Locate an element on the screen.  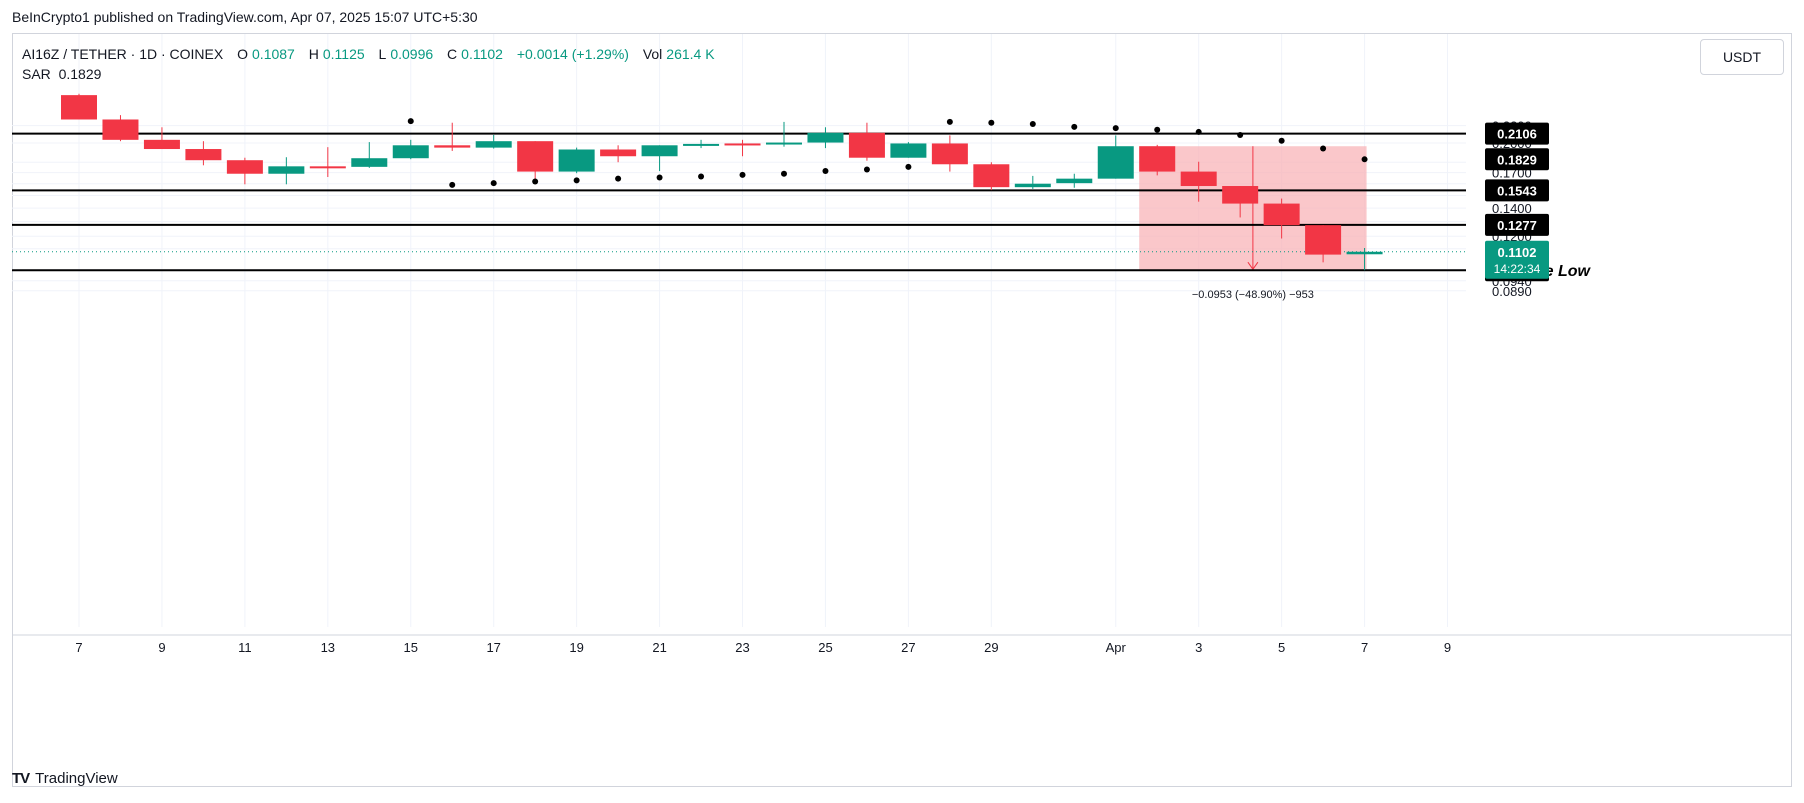
level-price-badge: 0.1277 is located at coordinates (1517, 224).